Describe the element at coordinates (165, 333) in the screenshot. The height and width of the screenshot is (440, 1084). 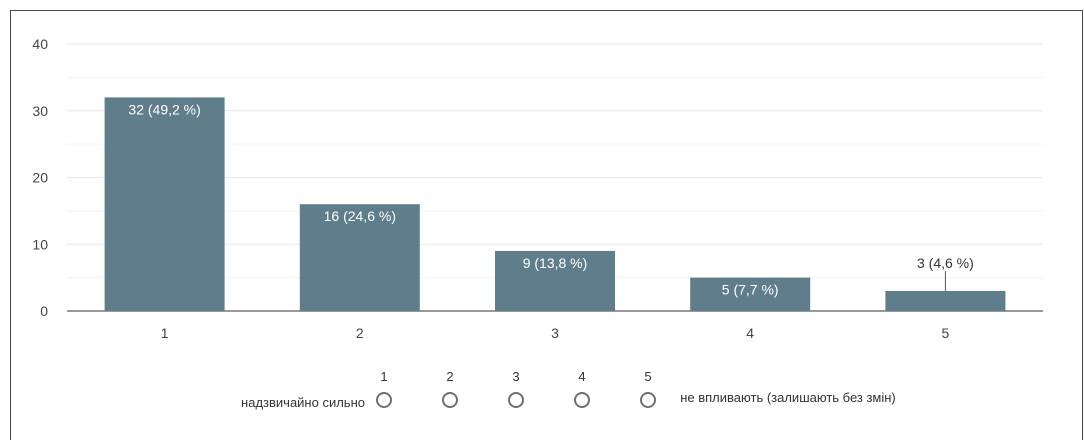
I see `x-tick-label: 1` at that location.